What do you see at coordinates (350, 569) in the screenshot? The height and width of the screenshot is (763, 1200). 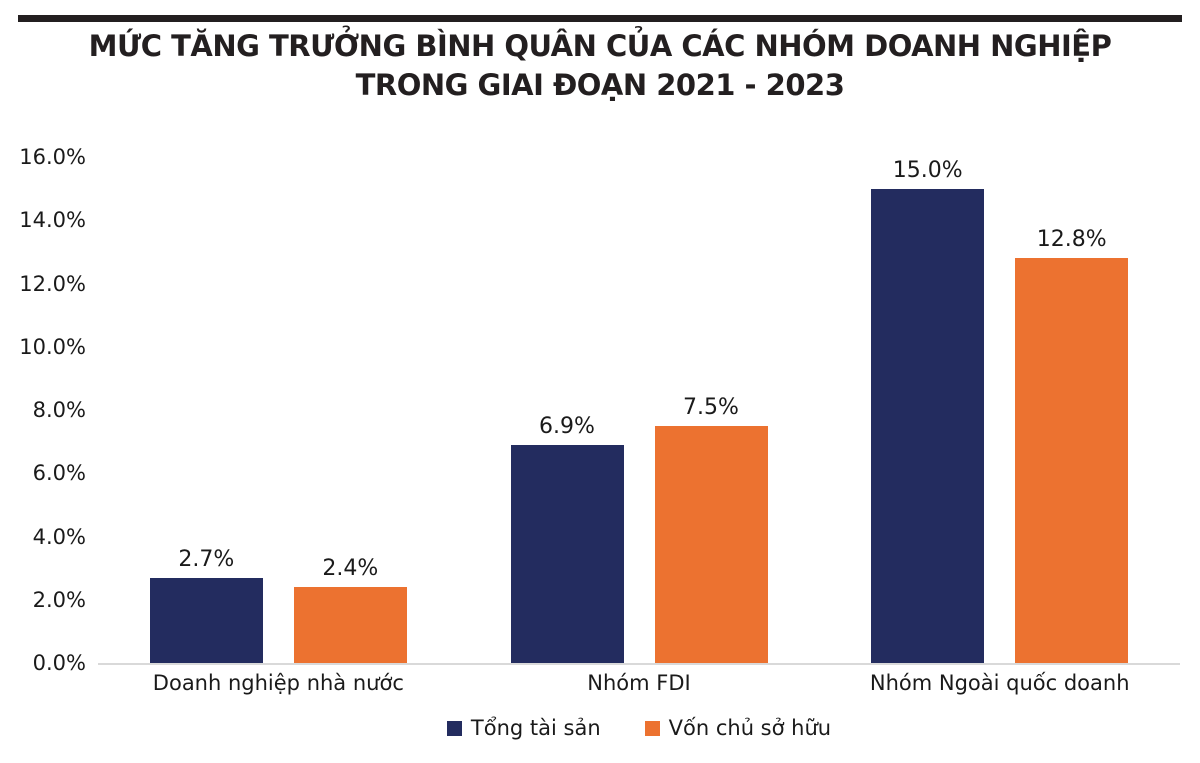 I see `bar-value-label: 2.4%` at bounding box center [350, 569].